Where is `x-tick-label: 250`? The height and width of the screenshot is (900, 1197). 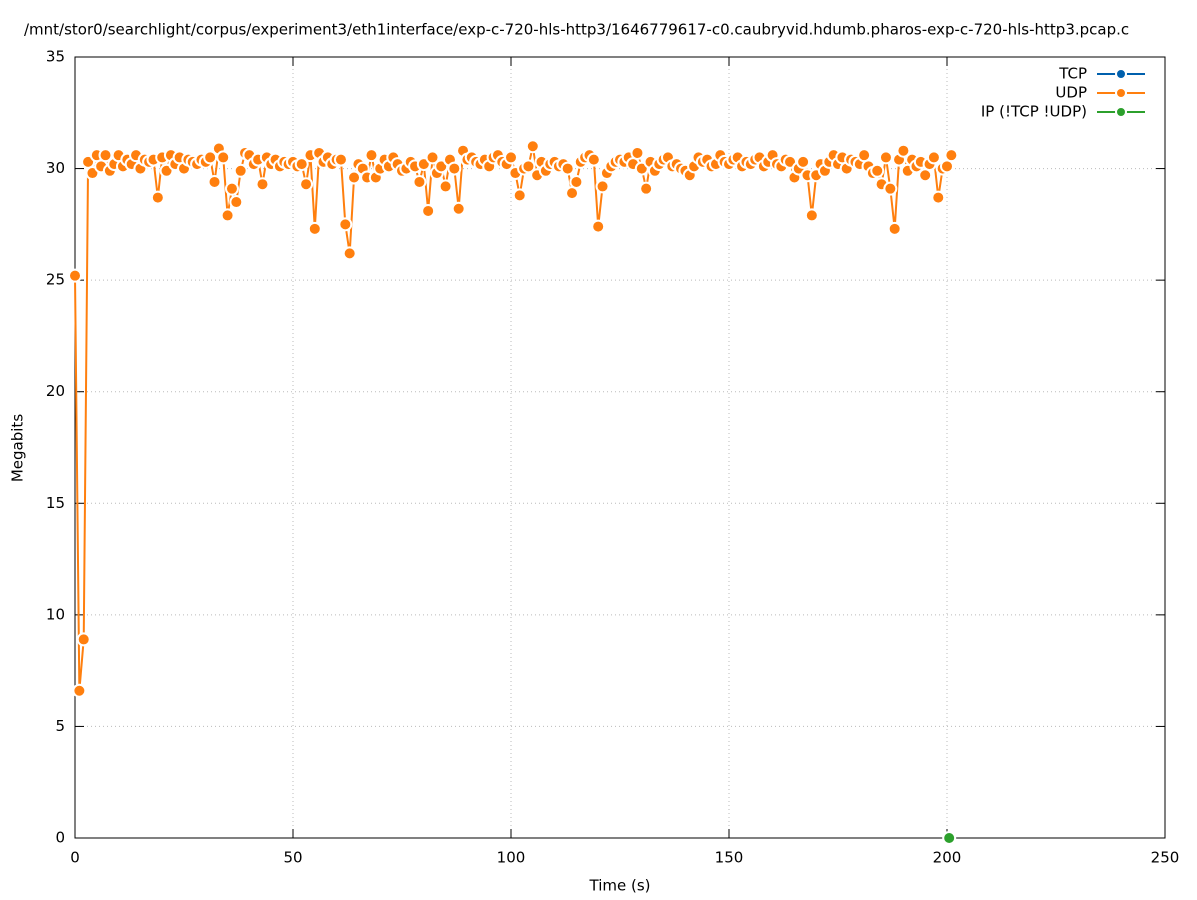 x-tick-label: 250 is located at coordinates (1165, 858).